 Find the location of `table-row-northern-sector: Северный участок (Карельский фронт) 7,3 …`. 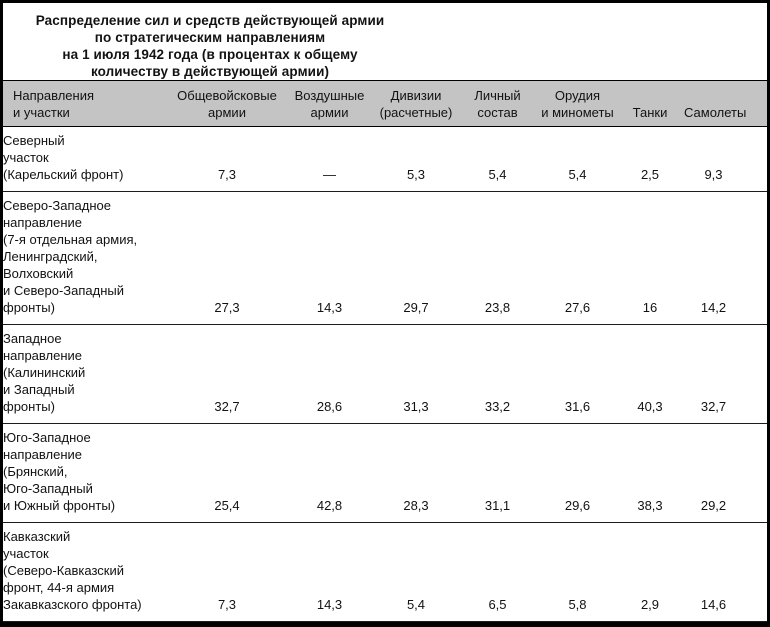

table-row-northern-sector: Северный участок (Карельский фронт) 7,3 … is located at coordinates (385, 159).